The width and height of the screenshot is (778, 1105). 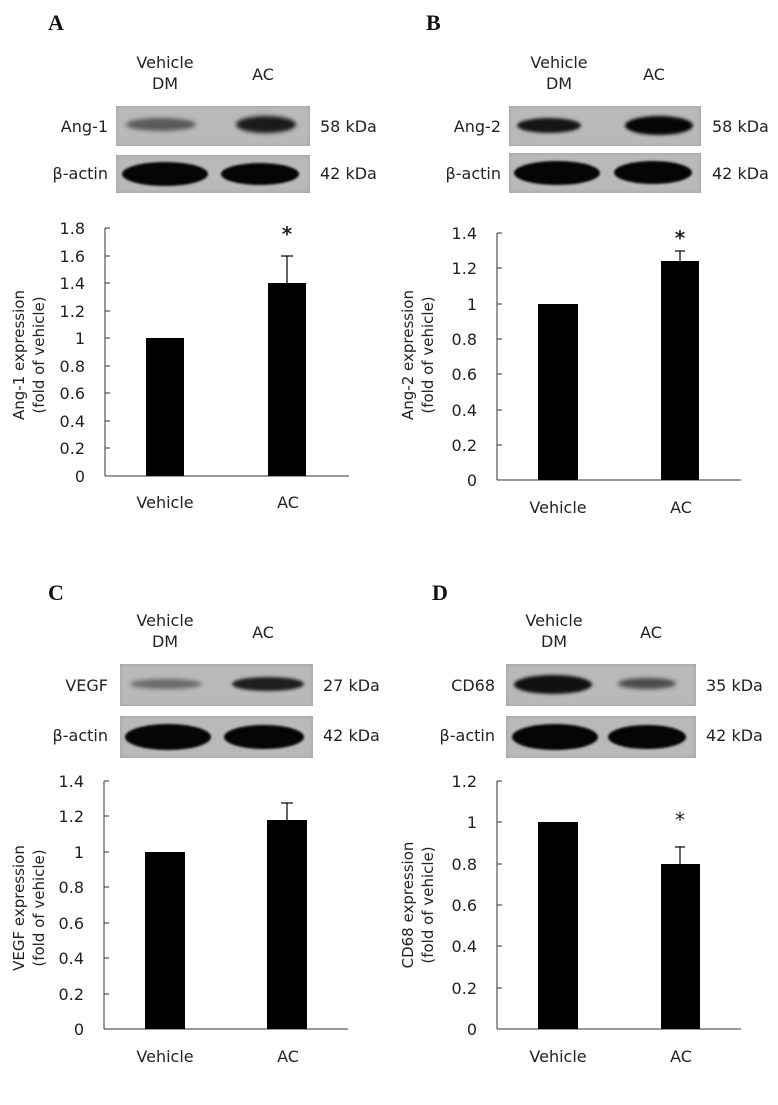 I want to click on western-blot-vegf, so click(x=216, y=685).